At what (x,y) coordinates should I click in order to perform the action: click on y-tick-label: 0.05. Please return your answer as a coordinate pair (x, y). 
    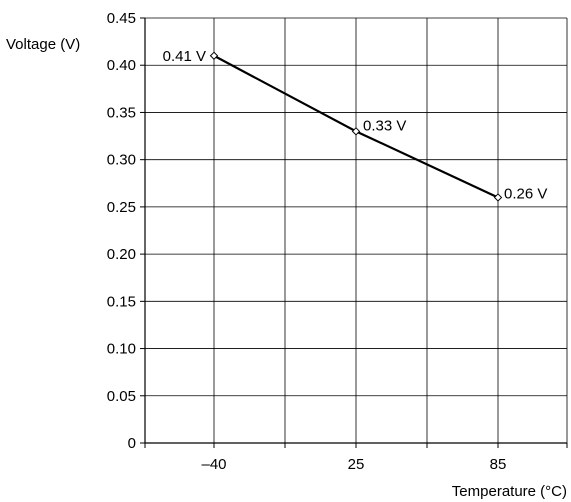
    Looking at the image, I should click on (121, 396).